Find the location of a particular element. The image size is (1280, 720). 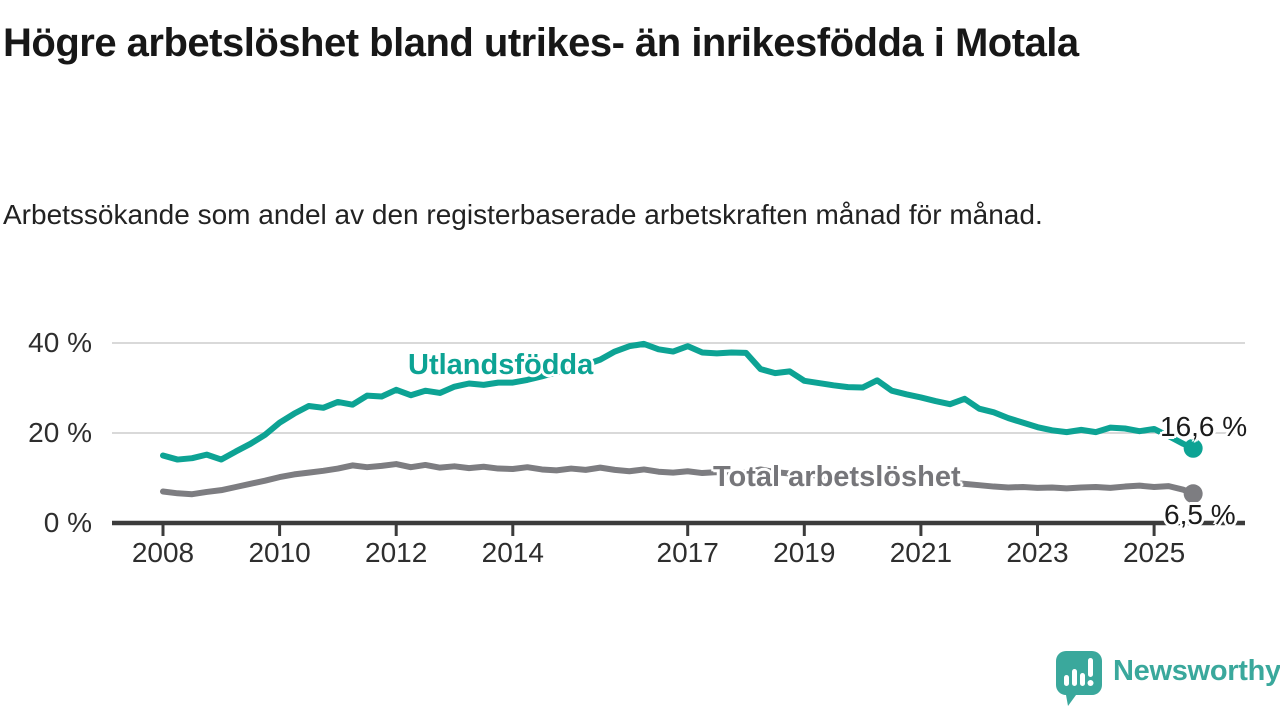

end-value-label-total: 6,5 % is located at coordinates (1200, 514).